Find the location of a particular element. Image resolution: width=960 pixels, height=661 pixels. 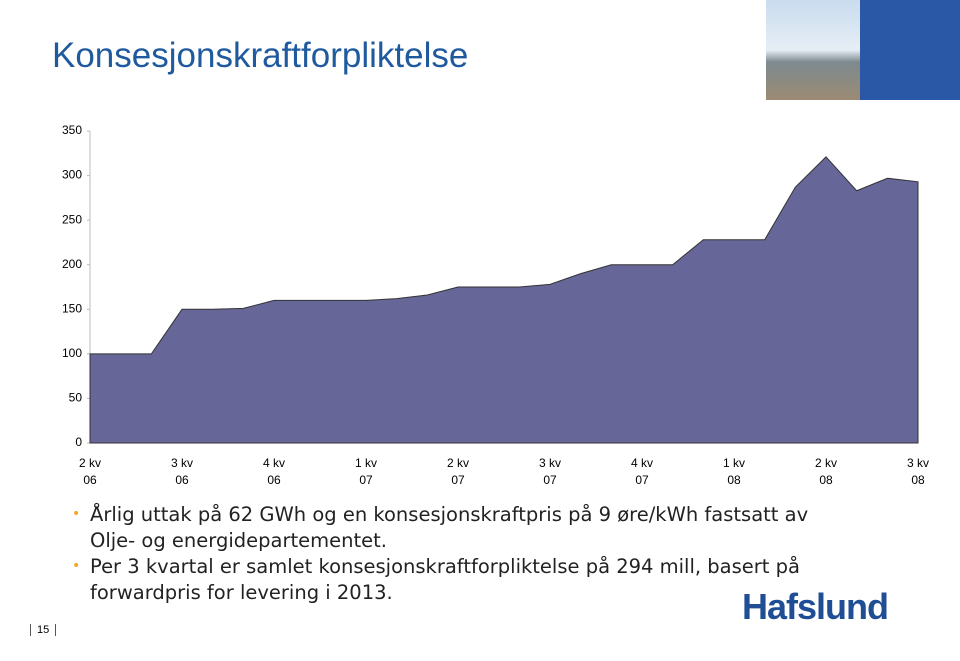

y-tick-label: 0 is located at coordinates (78, 442).